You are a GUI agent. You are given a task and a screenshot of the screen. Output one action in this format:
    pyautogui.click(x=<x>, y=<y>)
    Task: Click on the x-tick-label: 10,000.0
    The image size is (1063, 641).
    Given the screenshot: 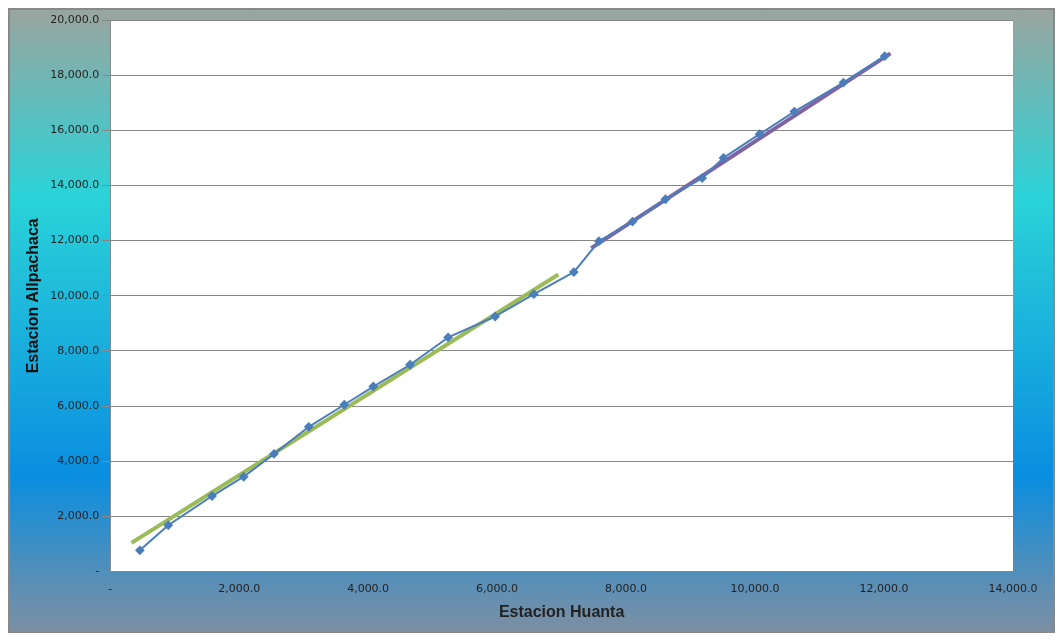 What is the action you would take?
    pyautogui.click(x=755, y=589)
    